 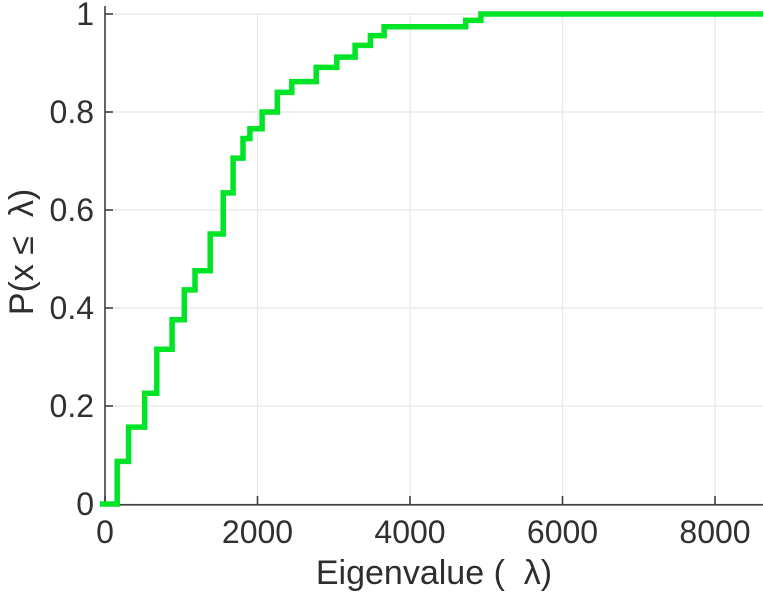 I want to click on y-tick-label: 1, so click(x=85, y=16).